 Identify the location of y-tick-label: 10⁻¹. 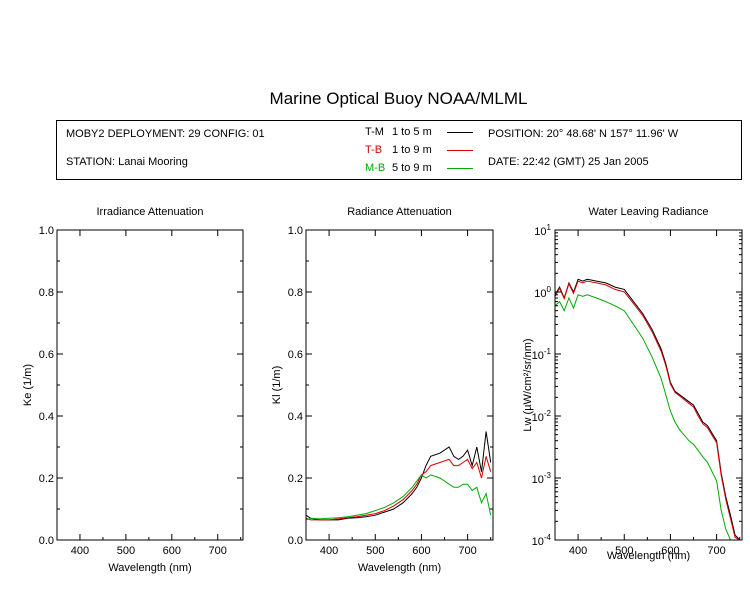
(542, 354).